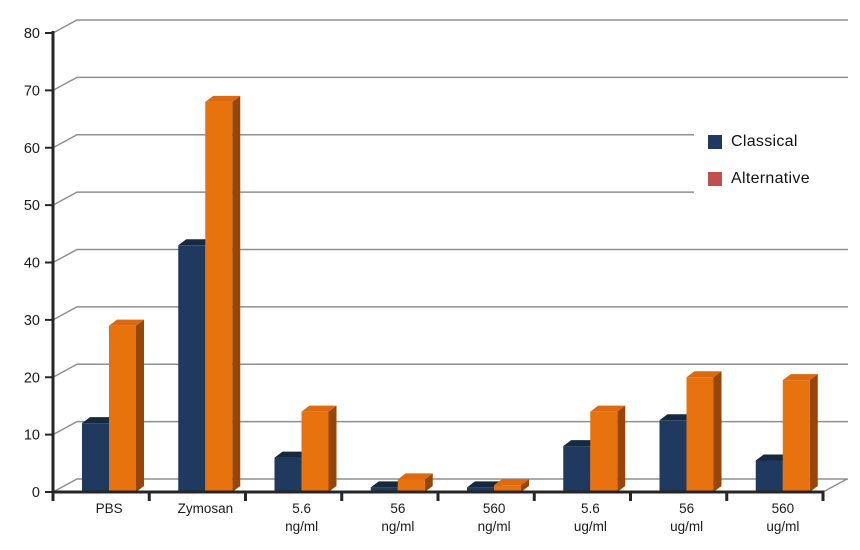 This screenshot has width=860, height=550. I want to click on bar-alternative-PBS, so click(122, 408).